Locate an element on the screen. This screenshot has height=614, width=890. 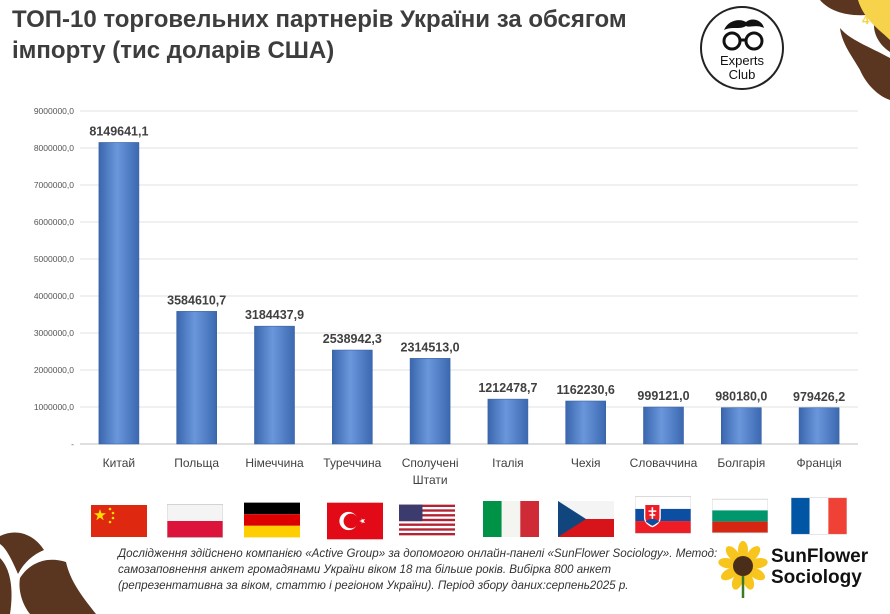
x-tick-label: Німеччина is located at coordinates (274, 463).